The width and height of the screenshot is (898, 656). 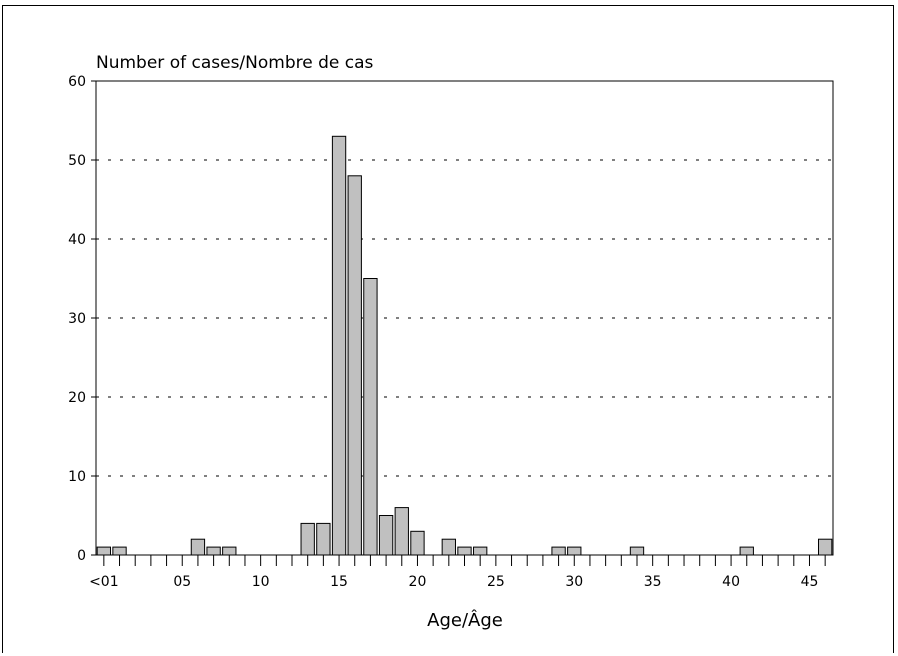 What do you see at coordinates (465, 620) in the screenshot?
I see `x-axis-title: Age/Âge` at bounding box center [465, 620].